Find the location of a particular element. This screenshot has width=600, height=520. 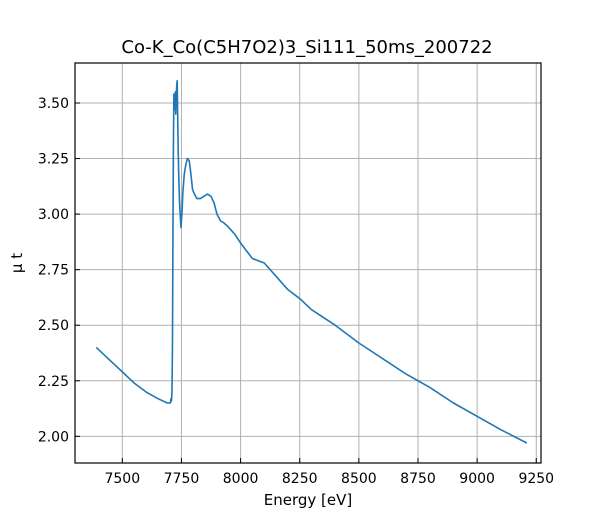

x-tick-label: 8250 is located at coordinates (300, 479).